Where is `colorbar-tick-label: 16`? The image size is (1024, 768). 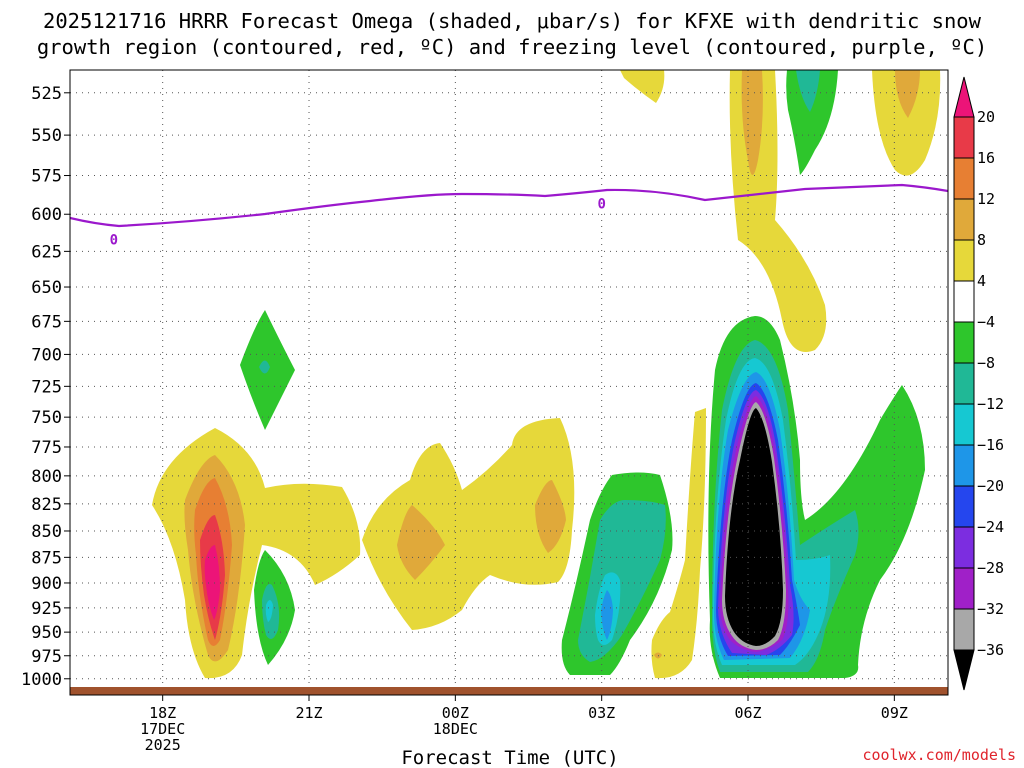 colorbar-tick-label: 16 is located at coordinates (986, 158).